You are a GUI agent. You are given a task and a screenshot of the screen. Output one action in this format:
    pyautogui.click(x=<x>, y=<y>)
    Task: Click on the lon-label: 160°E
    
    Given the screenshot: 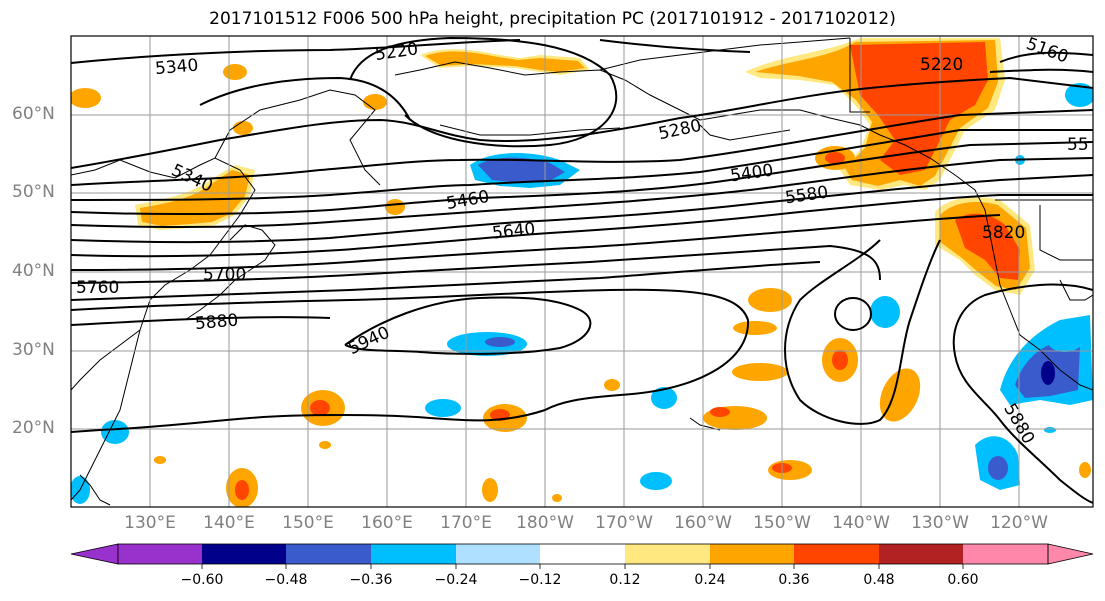 What is the action you would take?
    pyautogui.click(x=387, y=523)
    